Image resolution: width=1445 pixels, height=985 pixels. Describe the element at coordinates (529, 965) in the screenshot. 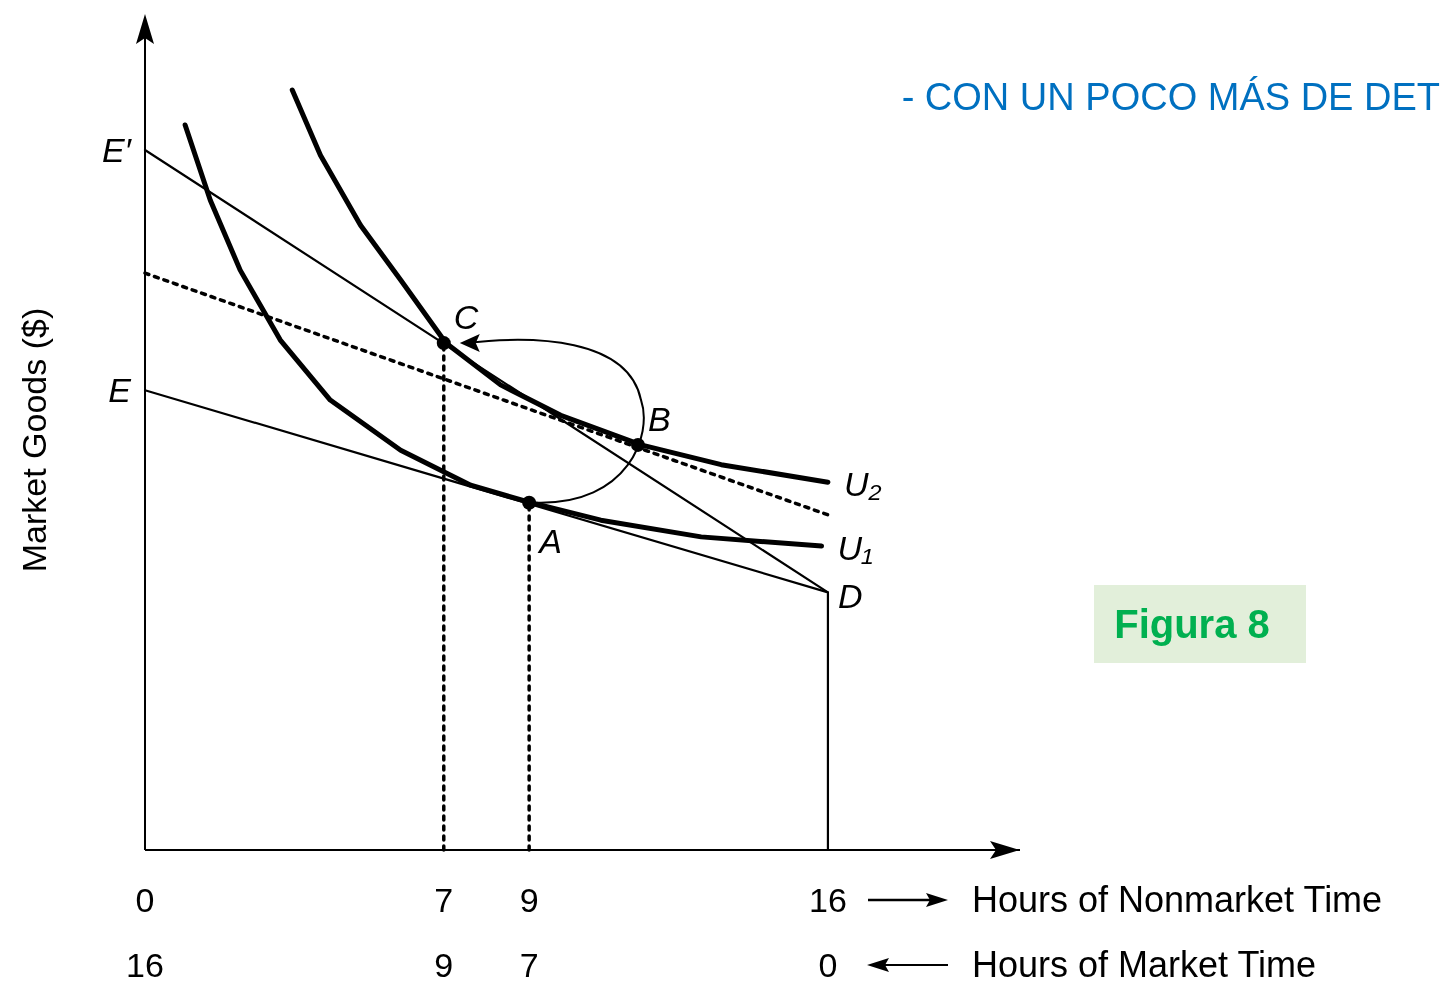

I see `x2-tick-label: 7` at that location.